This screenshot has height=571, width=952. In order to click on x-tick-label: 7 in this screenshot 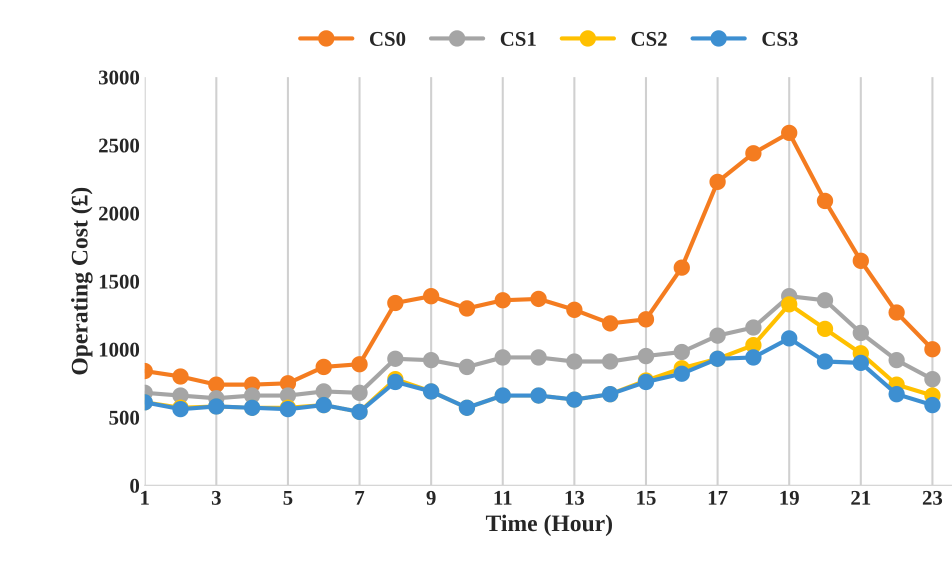, I will do `click(360, 498)`.